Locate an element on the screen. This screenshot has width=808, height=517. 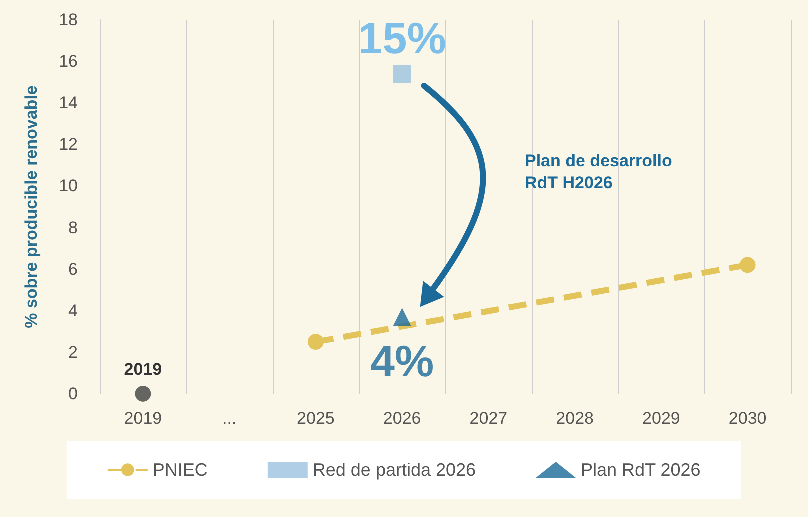
y-tick-label: 18 is located at coordinates (68, 20).